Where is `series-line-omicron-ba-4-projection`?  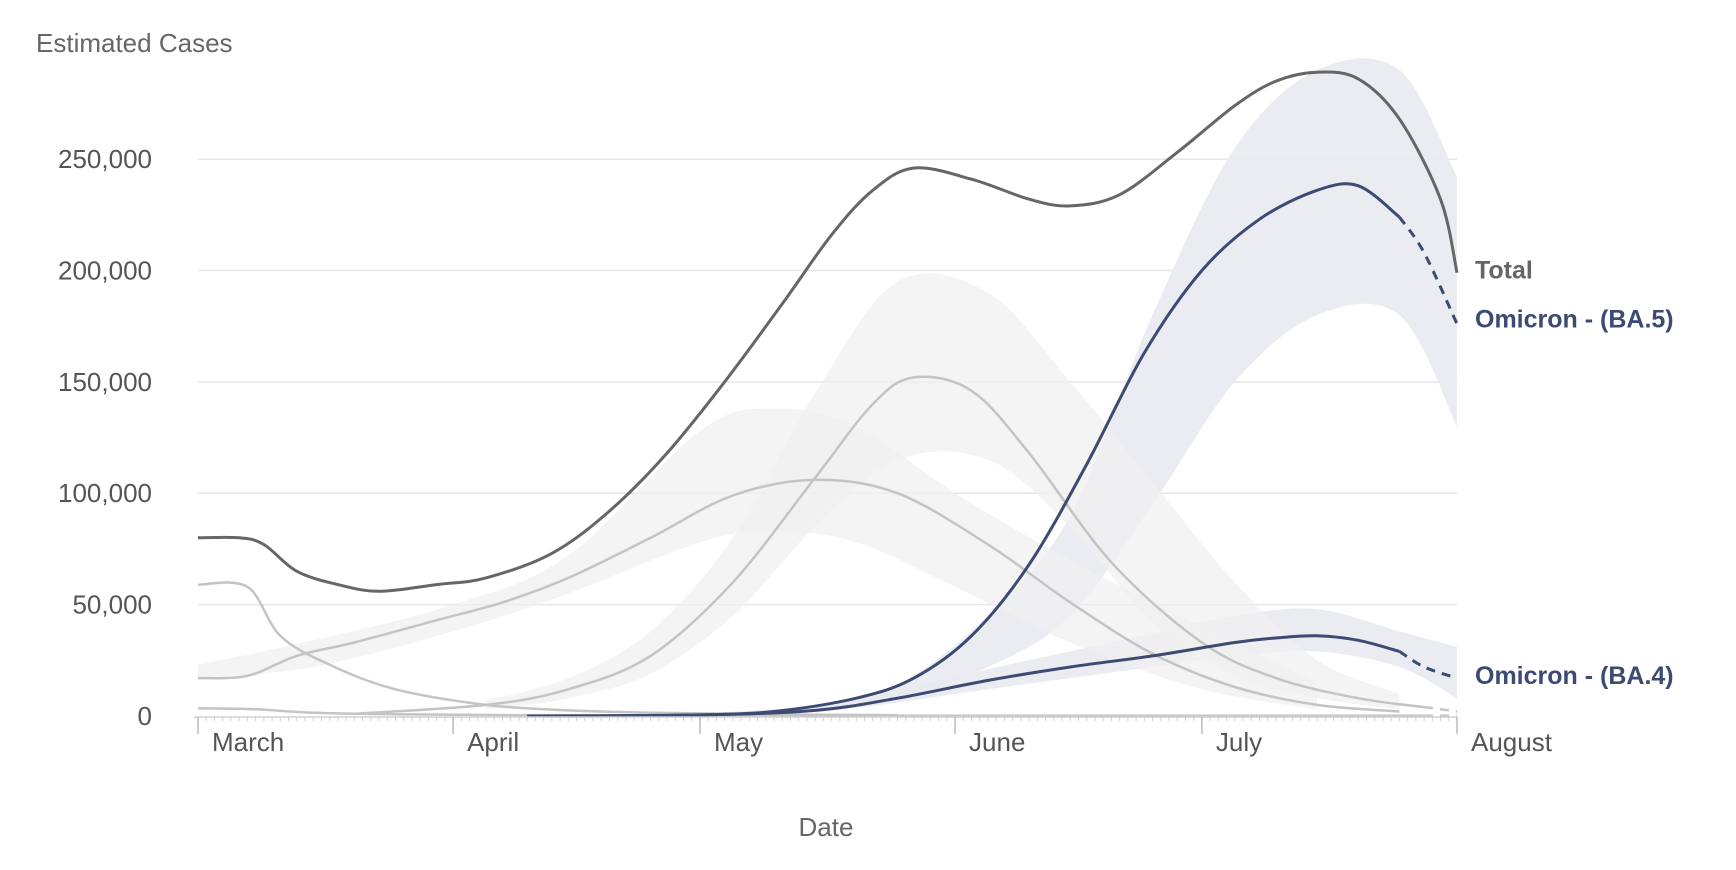
series-line-omicron-ba-4-projection is located at coordinates (1428, 665).